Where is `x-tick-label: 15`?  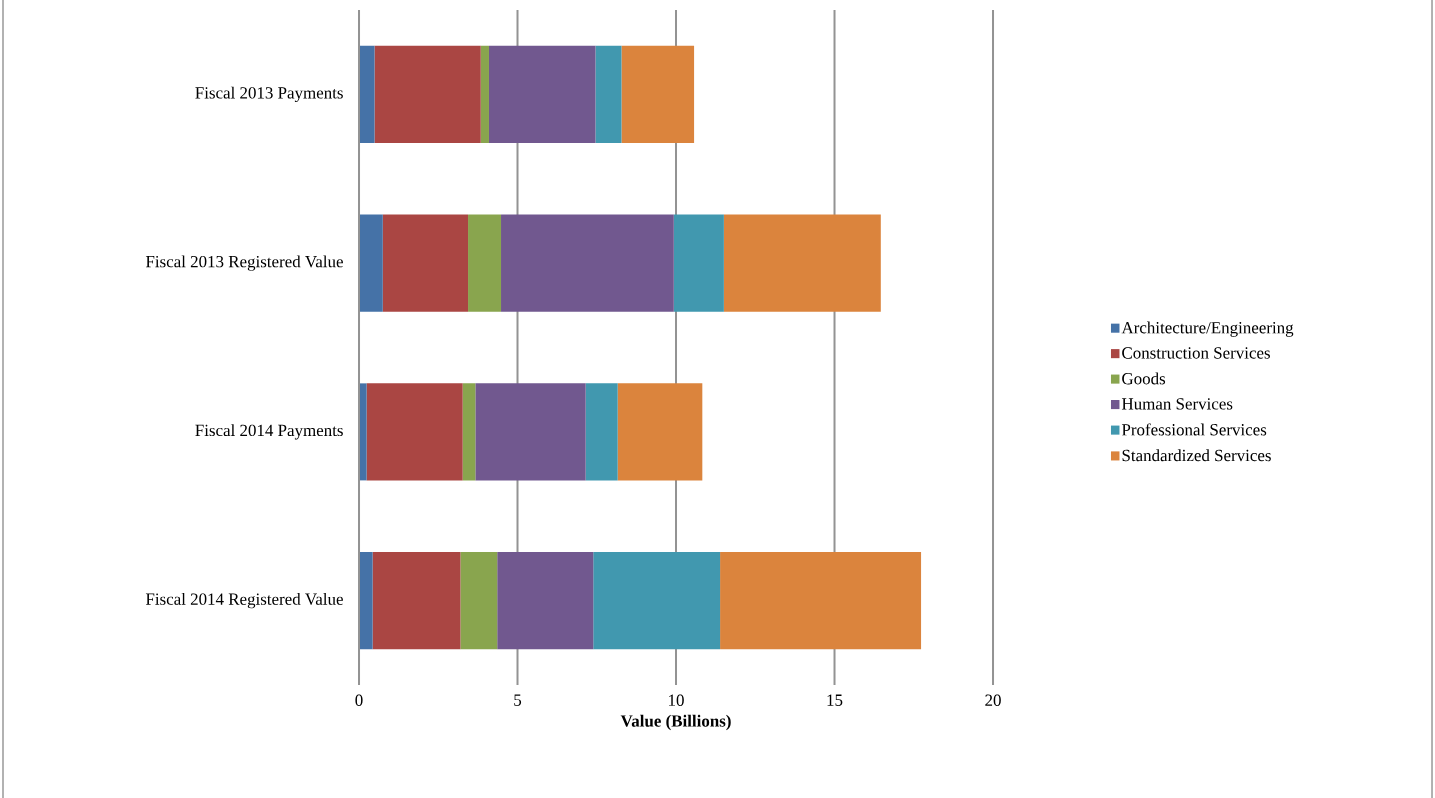
x-tick-label: 15 is located at coordinates (835, 700).